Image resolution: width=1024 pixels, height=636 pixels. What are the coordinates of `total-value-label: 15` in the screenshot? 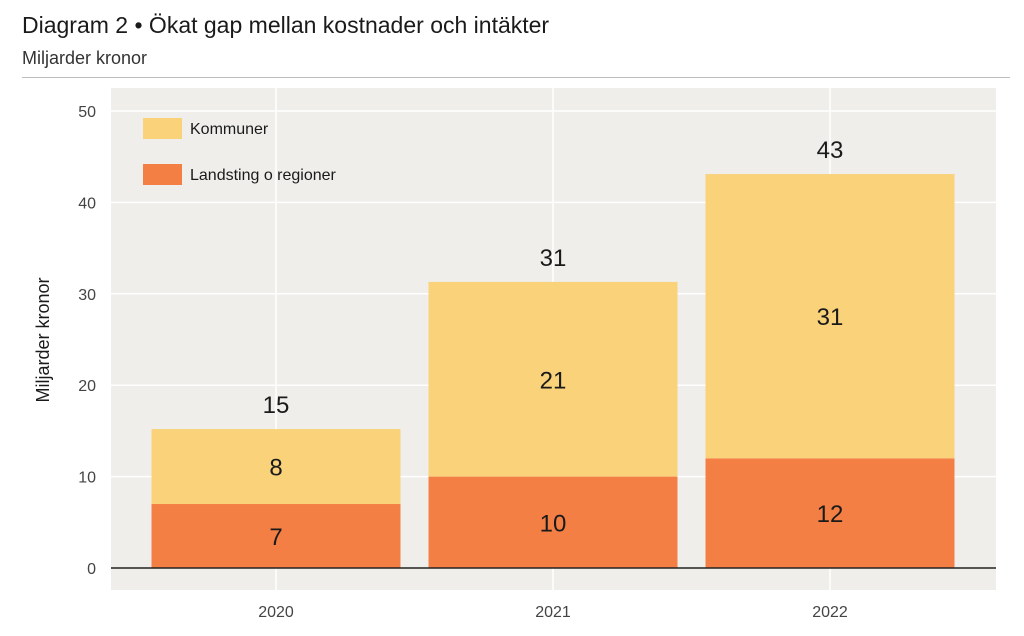 It's located at (276, 405).